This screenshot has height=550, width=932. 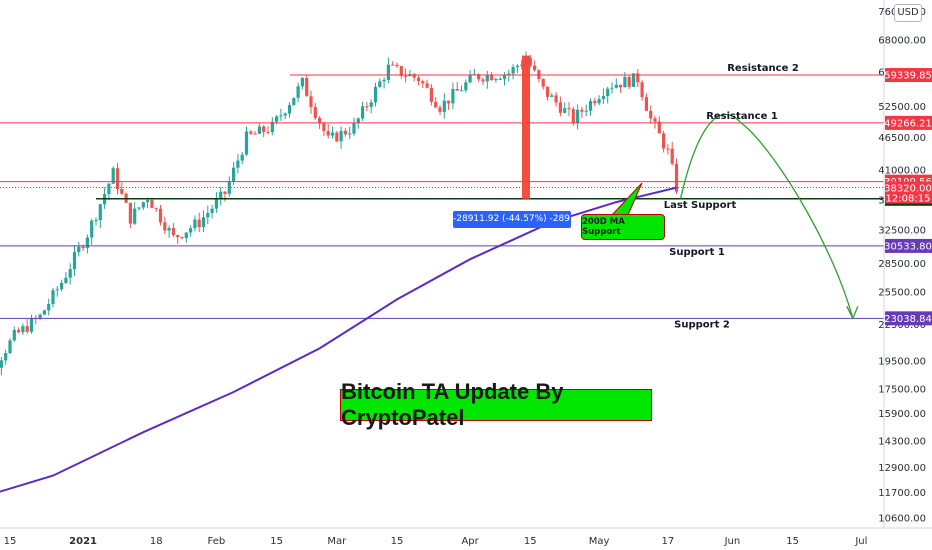 I want to click on ma-support-callout: 200D MA Support, so click(x=623, y=227).